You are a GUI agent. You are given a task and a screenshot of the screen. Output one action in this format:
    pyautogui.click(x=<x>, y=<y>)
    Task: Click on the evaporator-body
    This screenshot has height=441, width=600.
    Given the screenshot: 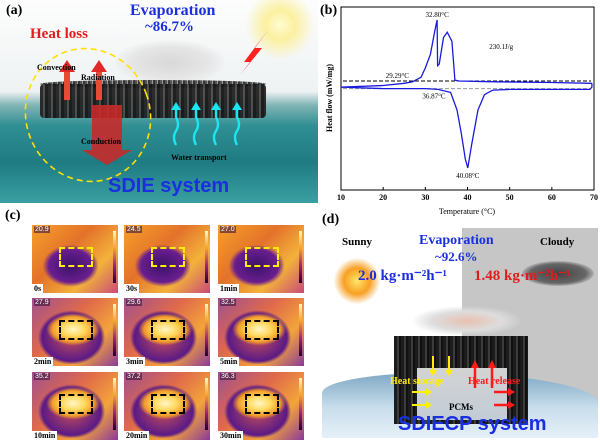 What is the action you would take?
    pyautogui.click(x=153, y=101)
    